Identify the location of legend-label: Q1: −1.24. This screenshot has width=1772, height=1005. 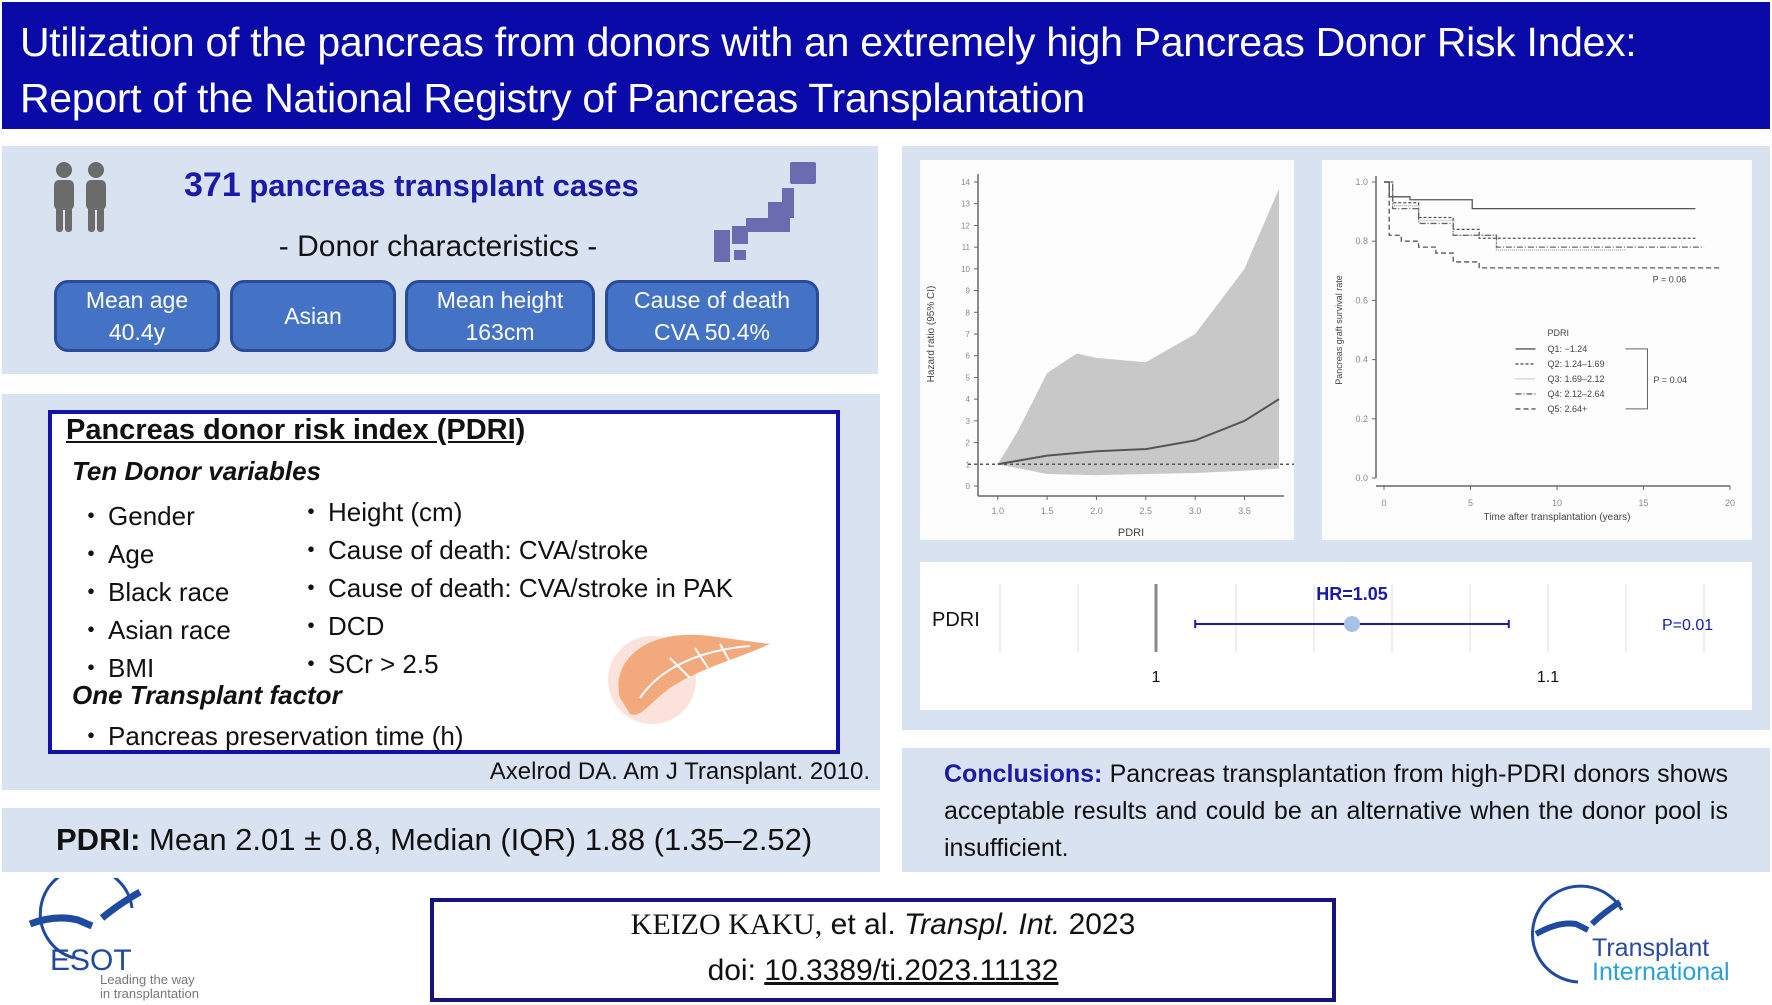
(1567, 349).